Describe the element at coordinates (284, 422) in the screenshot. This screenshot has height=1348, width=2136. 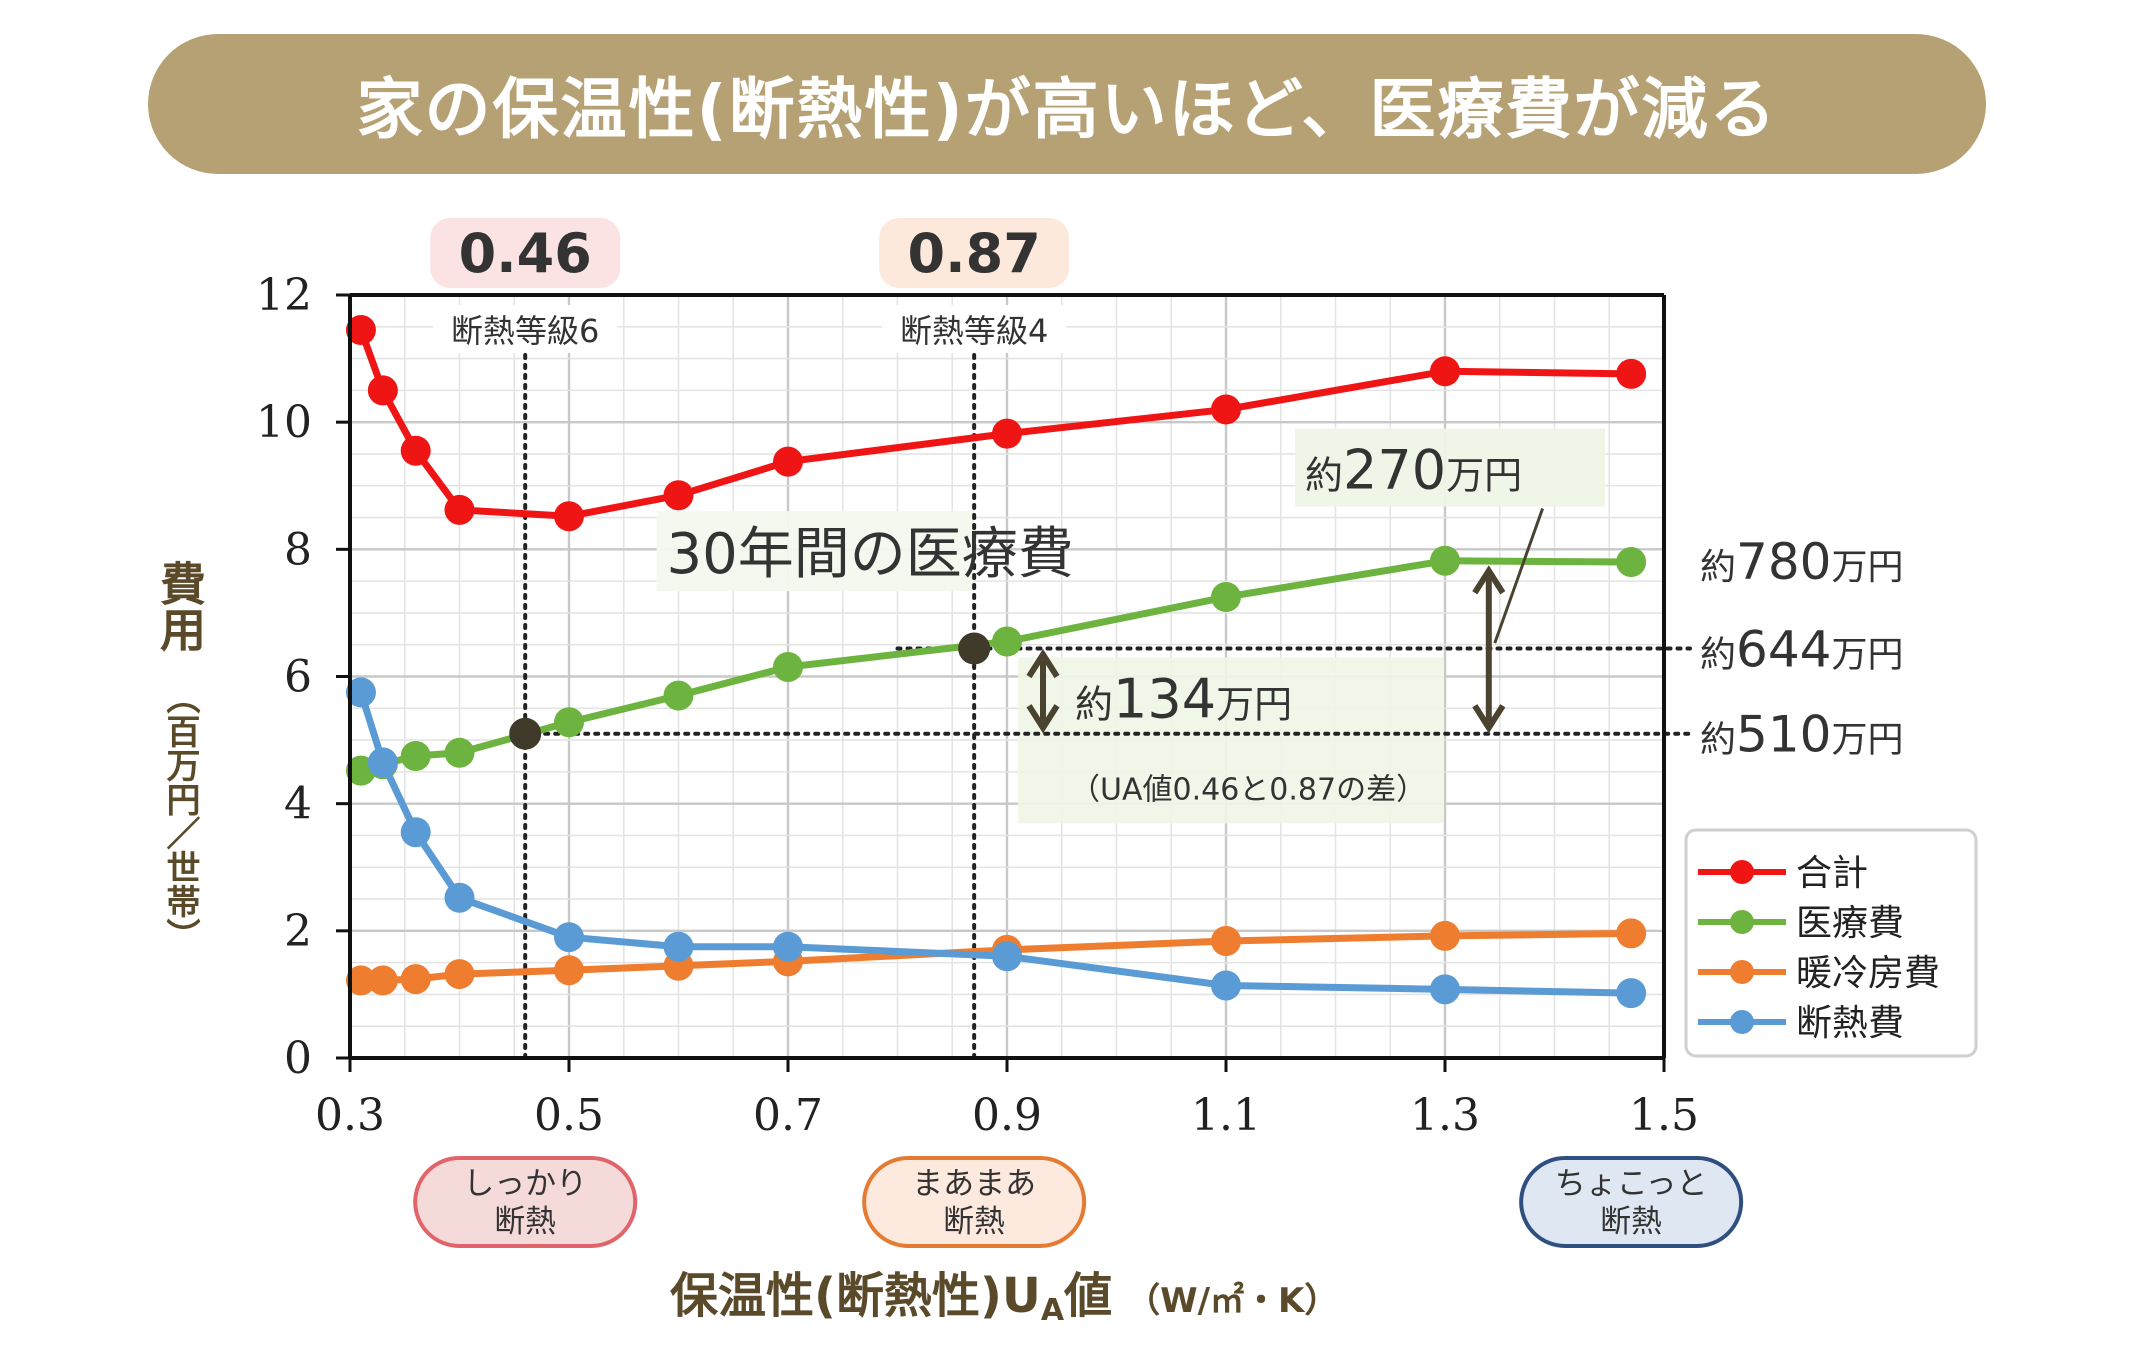
I see `y-tick-label: 10` at that location.